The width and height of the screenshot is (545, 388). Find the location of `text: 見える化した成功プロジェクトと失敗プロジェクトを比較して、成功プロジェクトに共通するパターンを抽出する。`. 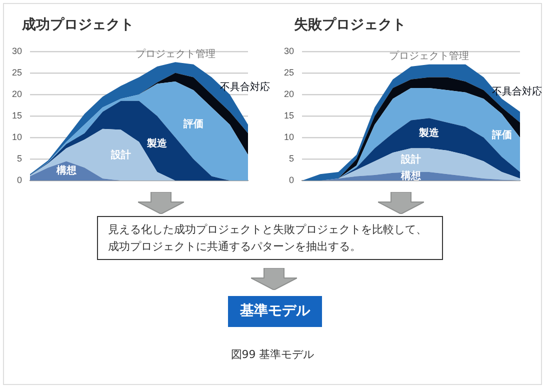

text: 見える化した成功プロジェクトと失敗プロジェクトを比較して、成功プロジェクトに共通するパターンを抽出する。 is located at coordinates (270, 238).